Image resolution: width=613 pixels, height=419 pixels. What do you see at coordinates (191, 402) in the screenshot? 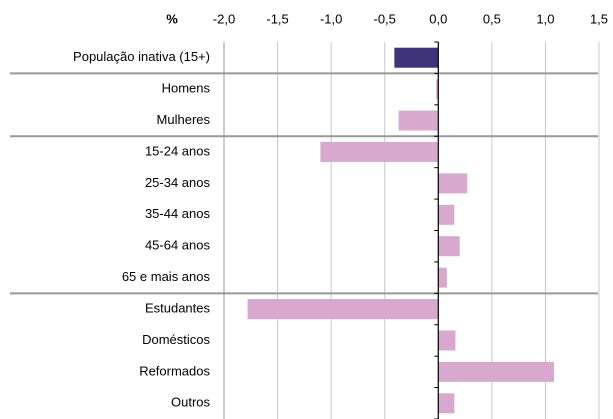
I see `y-tick-label: Outros` at bounding box center [191, 402].